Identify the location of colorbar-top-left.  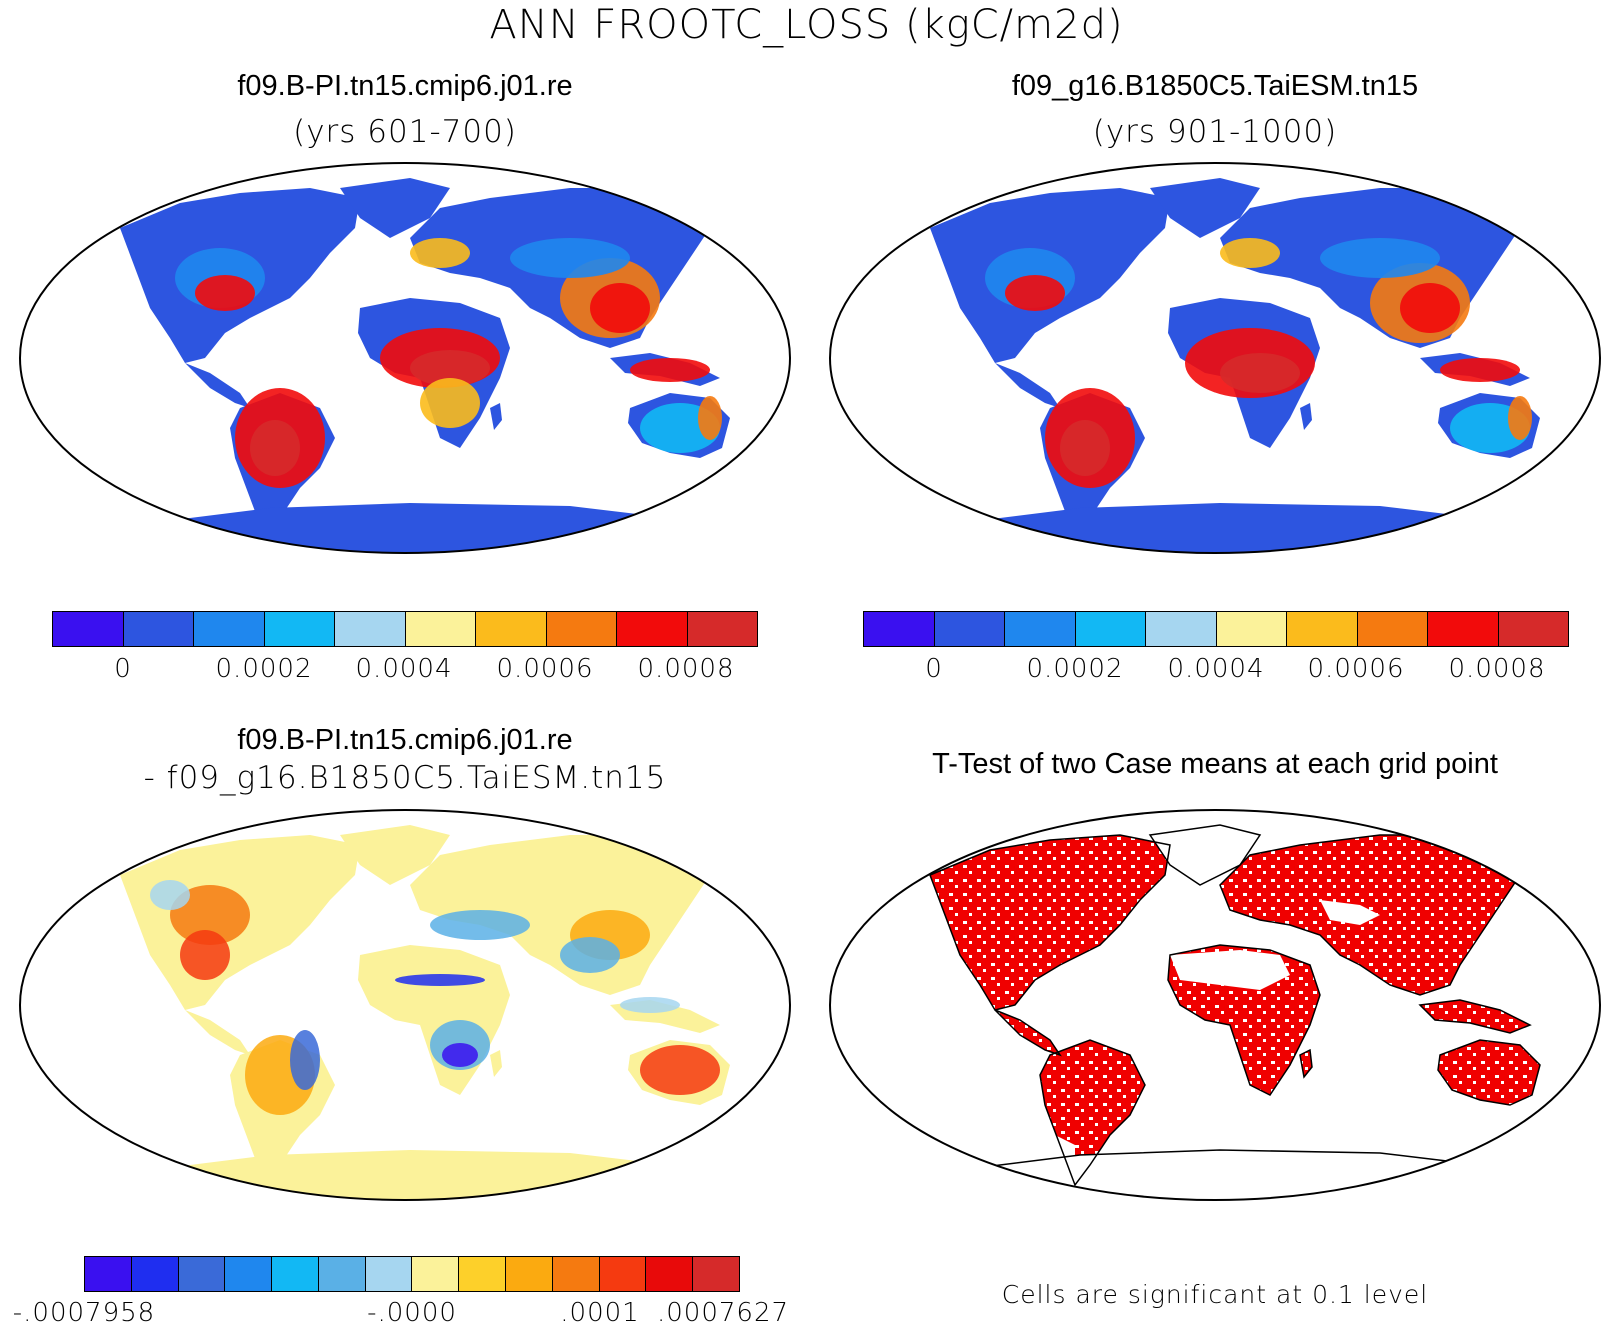
(405, 629).